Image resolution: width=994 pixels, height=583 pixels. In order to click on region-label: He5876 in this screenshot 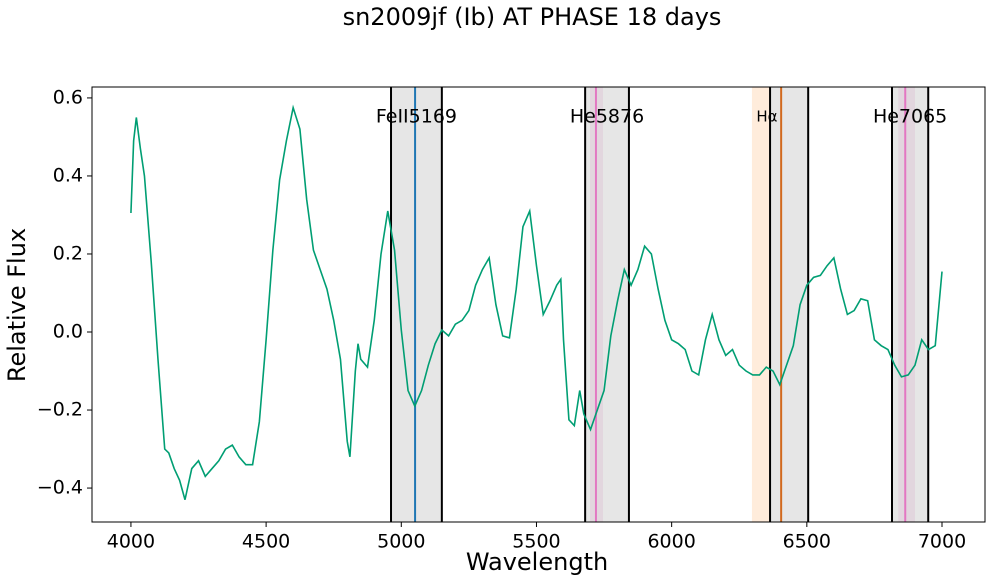, I will do `click(607, 117)`.